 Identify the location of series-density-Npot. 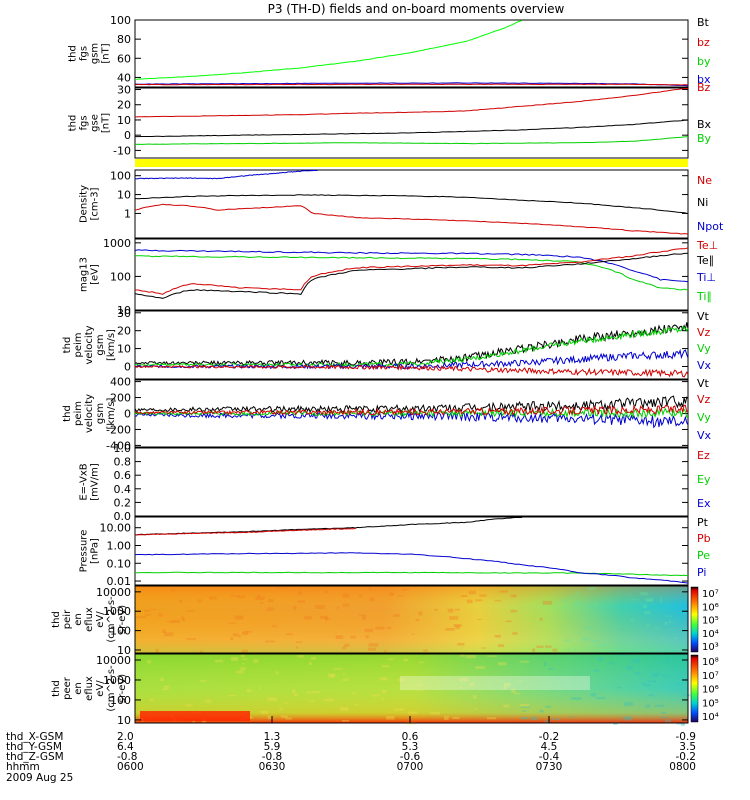
(226, 174).